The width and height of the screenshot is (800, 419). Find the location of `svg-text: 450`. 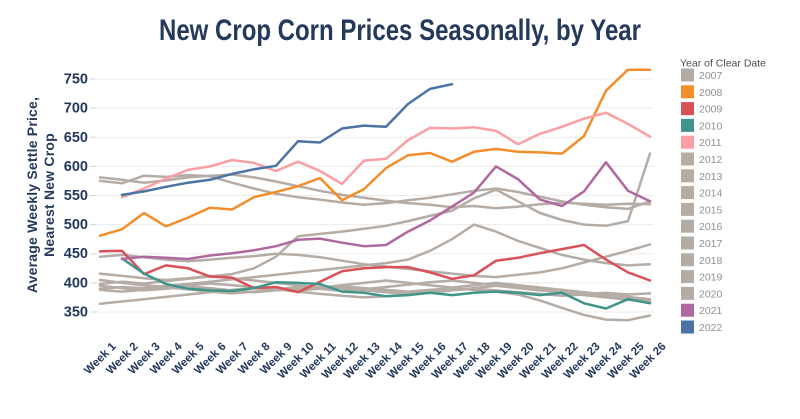

svg-text: 450 is located at coordinates (76, 254).